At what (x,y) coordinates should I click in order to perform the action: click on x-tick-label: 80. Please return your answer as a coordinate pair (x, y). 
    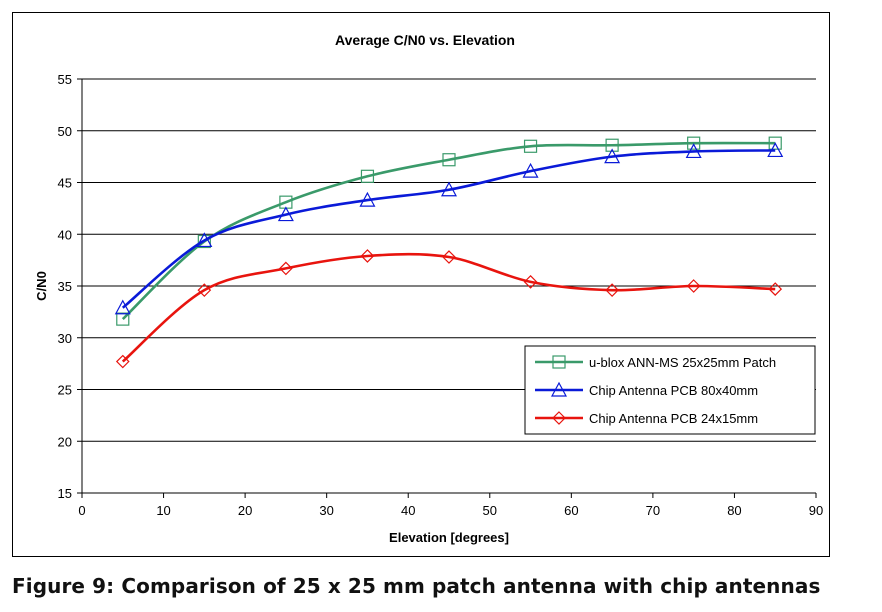
    Looking at the image, I should click on (734, 510).